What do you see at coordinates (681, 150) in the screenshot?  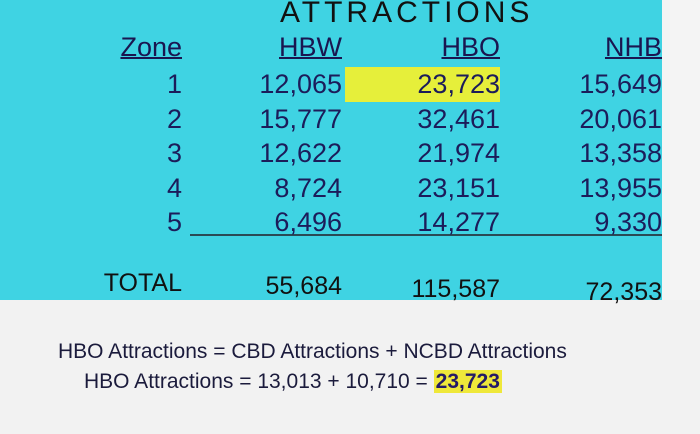 I see `margin` at bounding box center [681, 150].